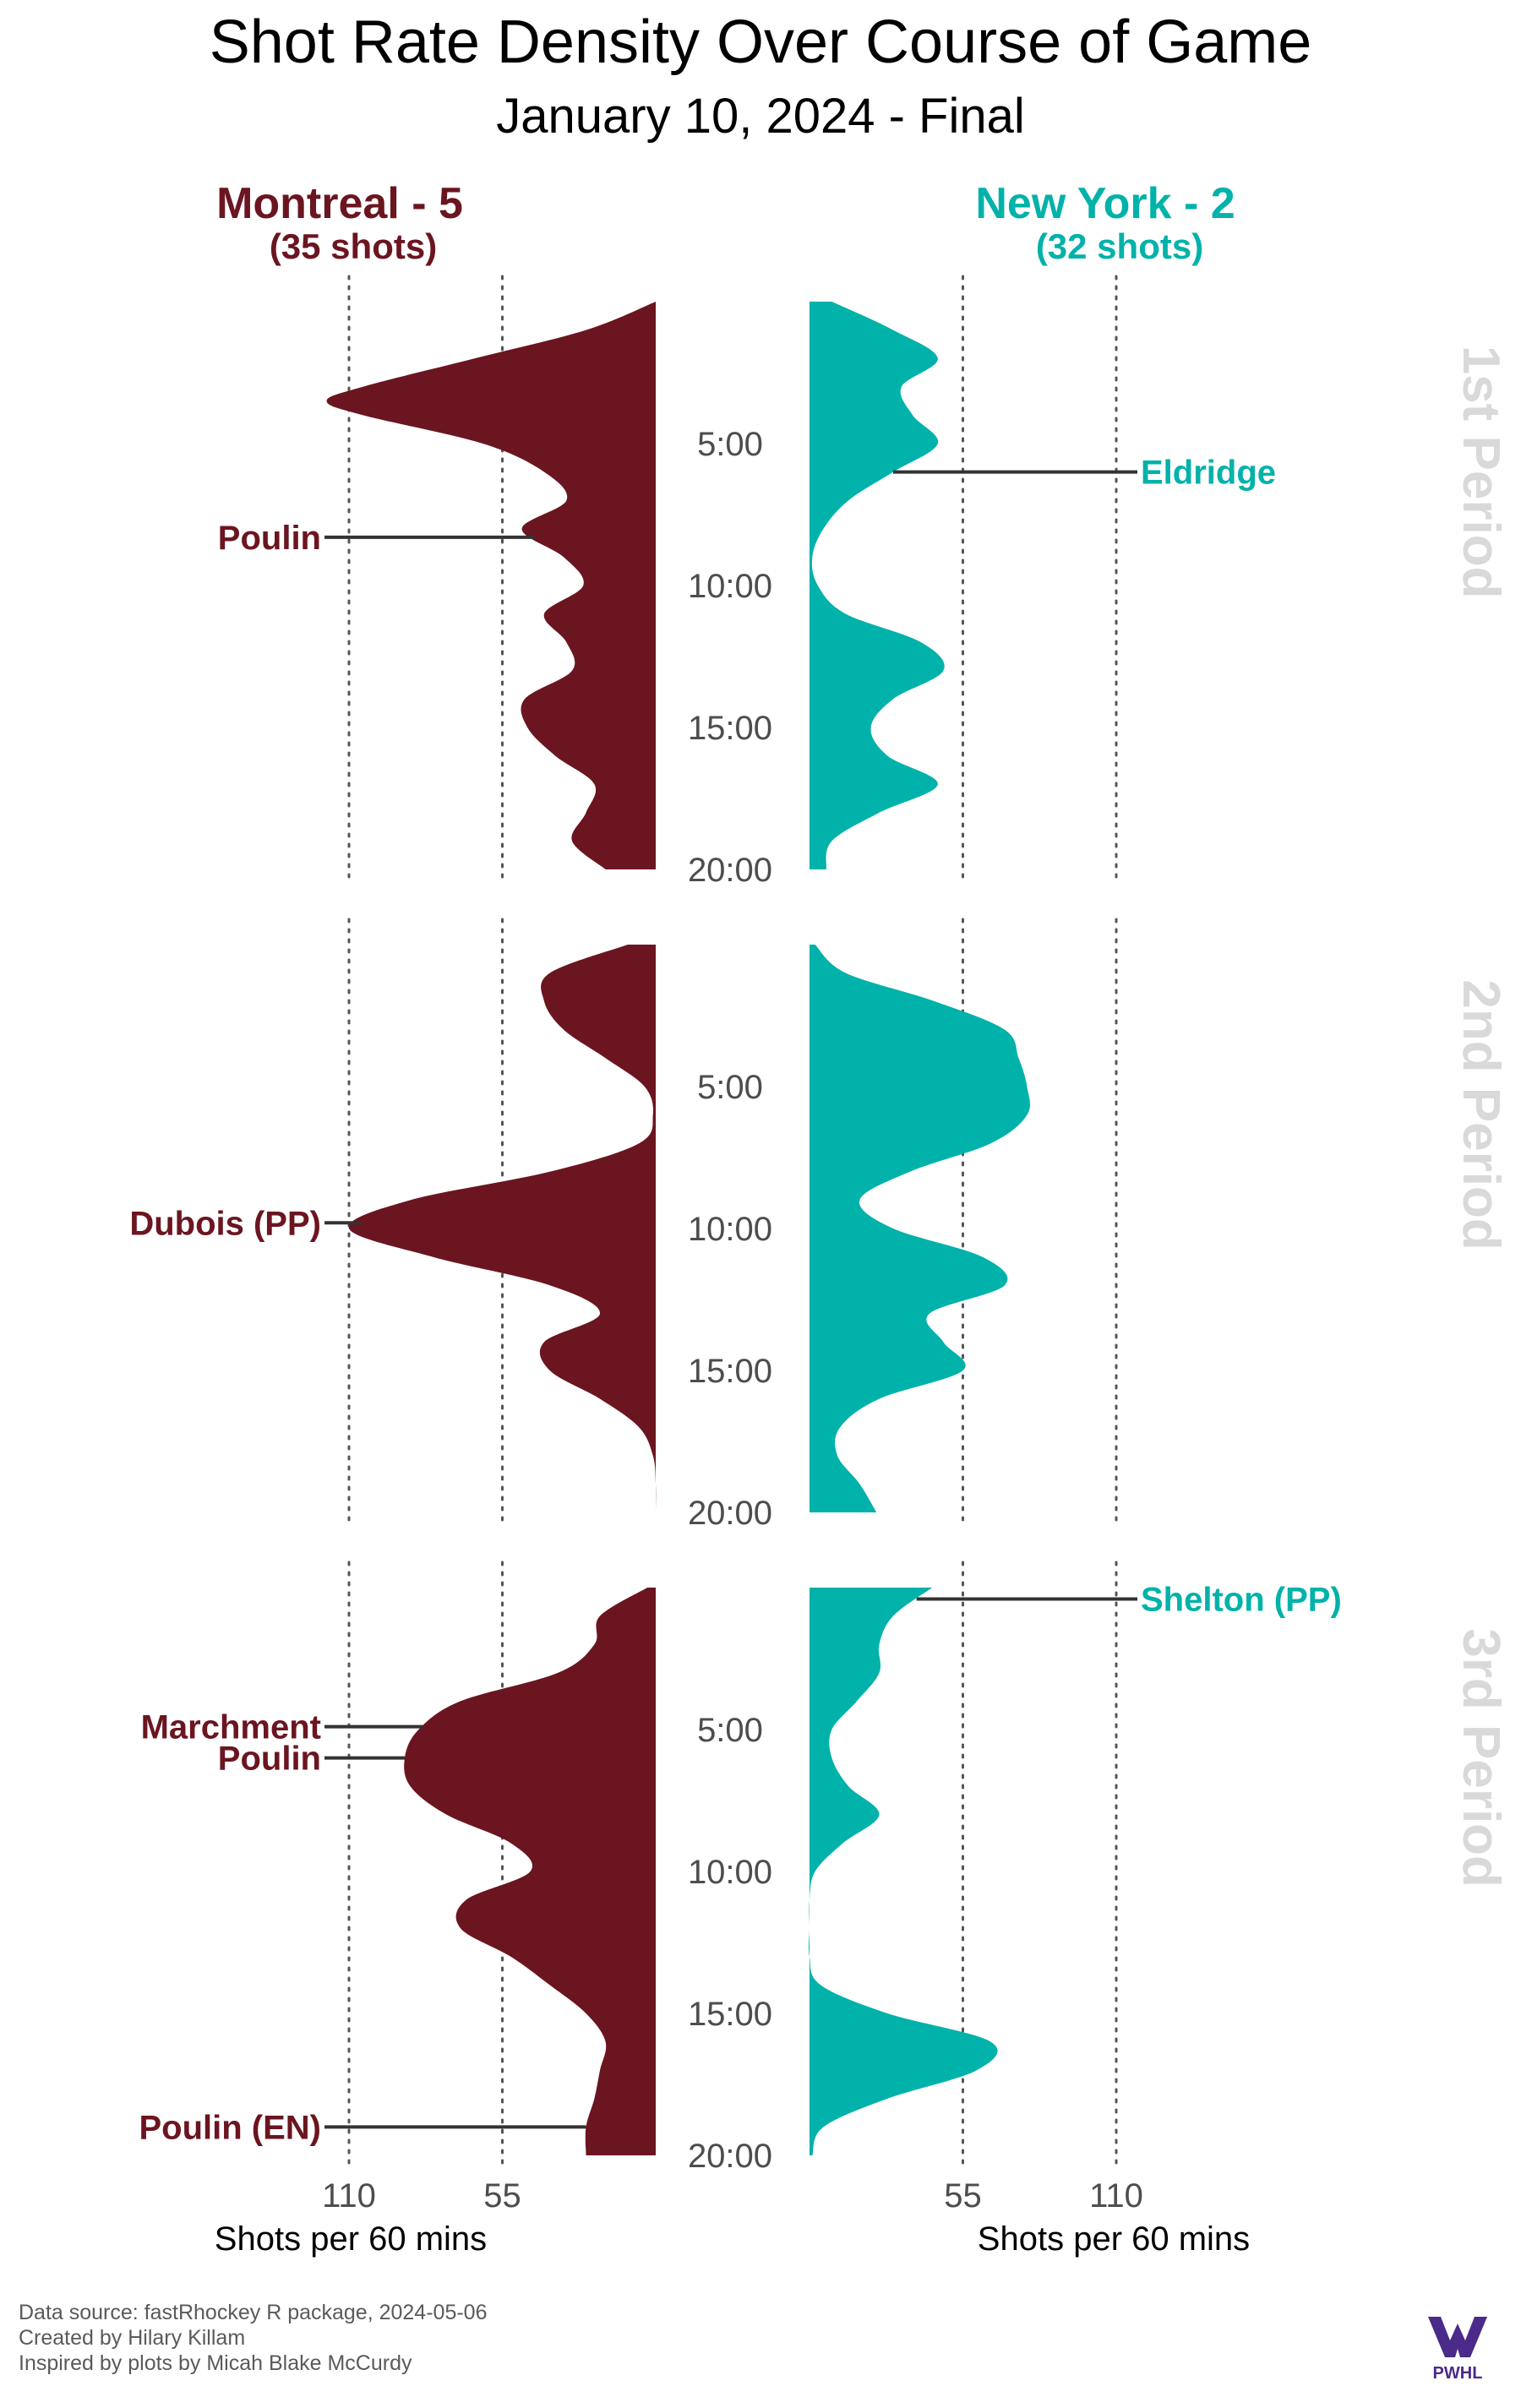 This screenshot has width=1521, height=2408. Describe the element at coordinates (1105, 203) in the screenshot. I see `away-team-label: New York - 2` at that location.